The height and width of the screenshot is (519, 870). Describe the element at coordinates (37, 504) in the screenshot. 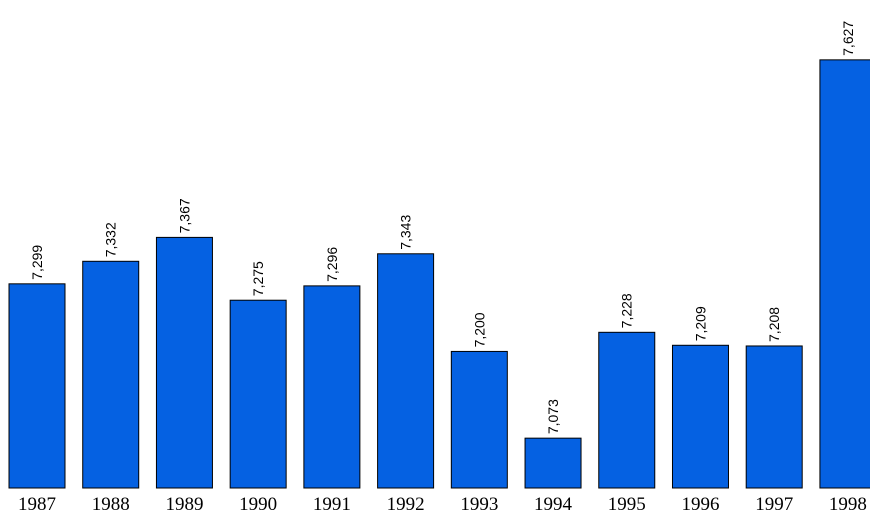

I see `x-tick-label: 1987` at that location.